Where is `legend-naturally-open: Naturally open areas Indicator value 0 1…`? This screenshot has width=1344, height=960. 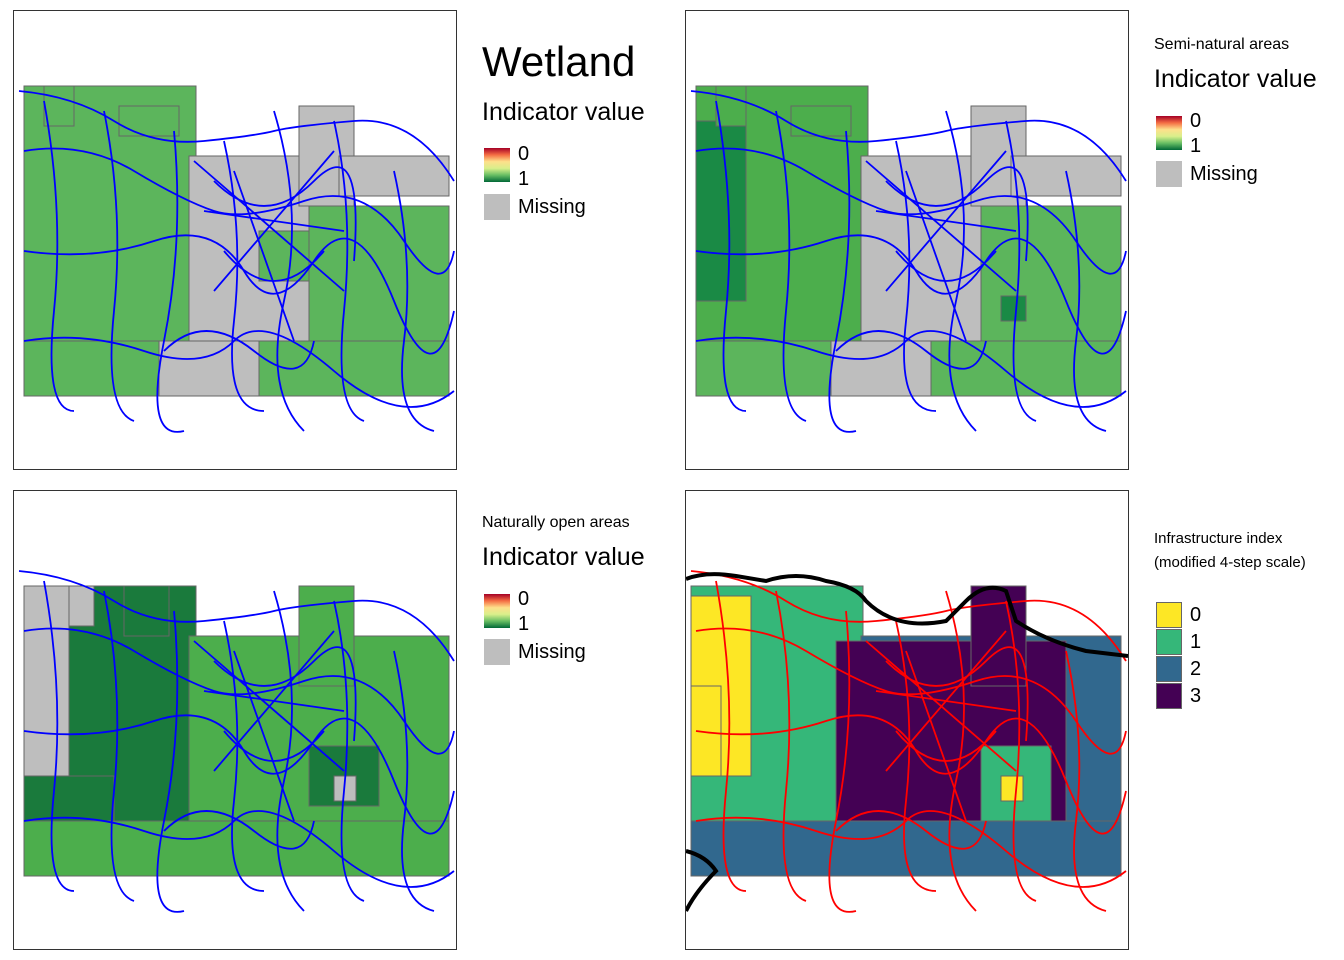
legend-naturally-open: Naturally open areas Indicator value 0 1… is located at coordinates (582, 590).